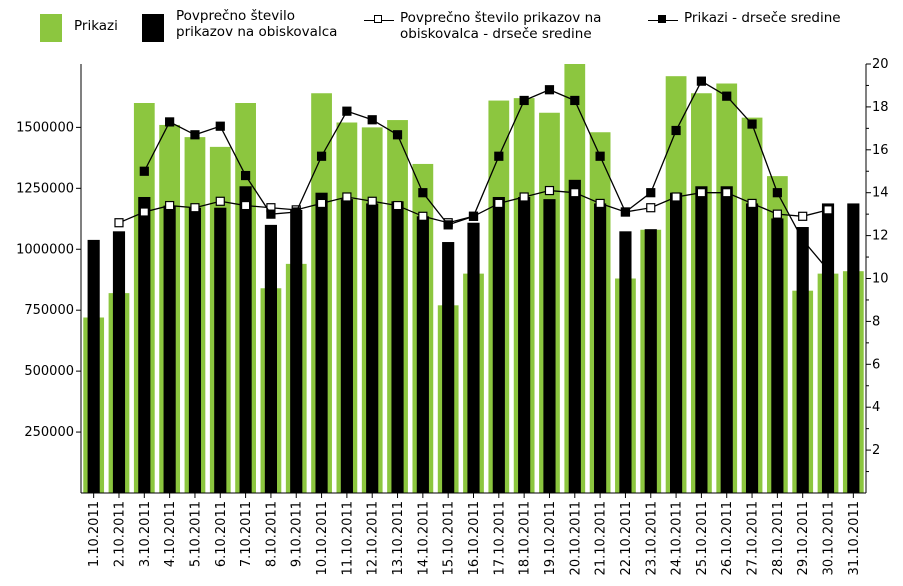 The width and height of the screenshot is (903, 586). I want to click on y-right-tick-label: 14, so click(880, 193).